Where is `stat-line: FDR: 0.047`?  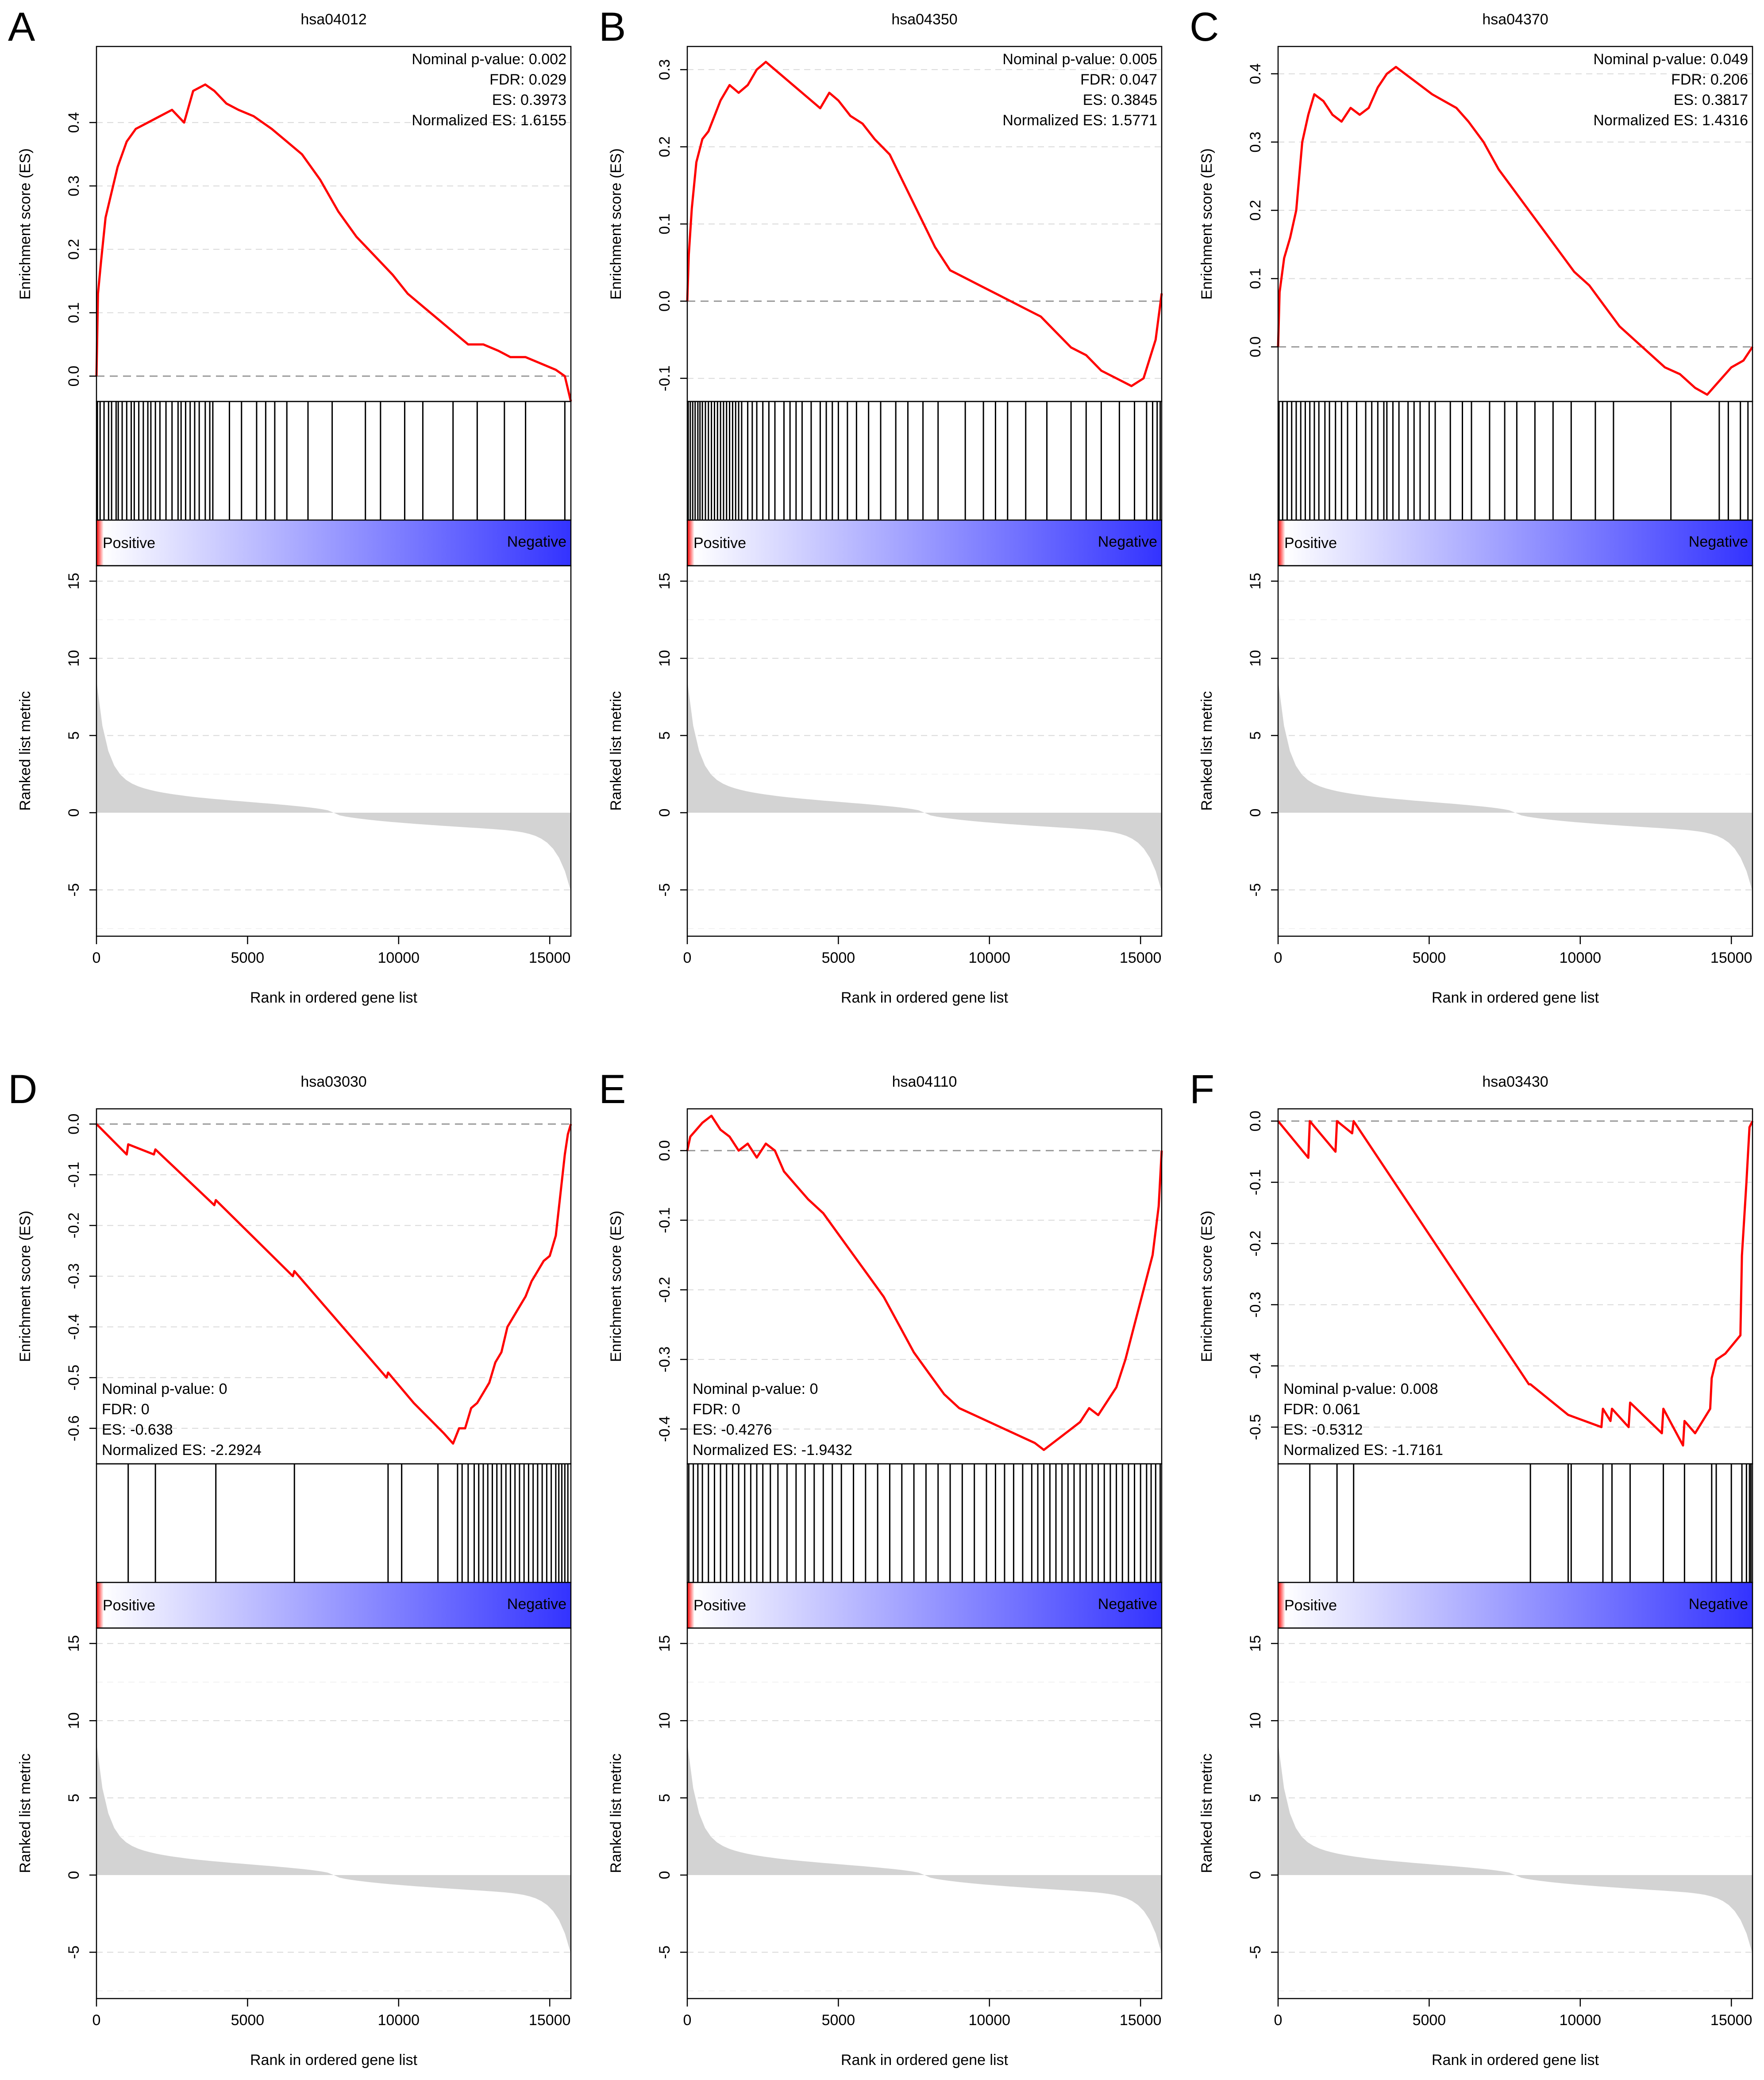 stat-line: FDR: 0.047 is located at coordinates (1118, 79).